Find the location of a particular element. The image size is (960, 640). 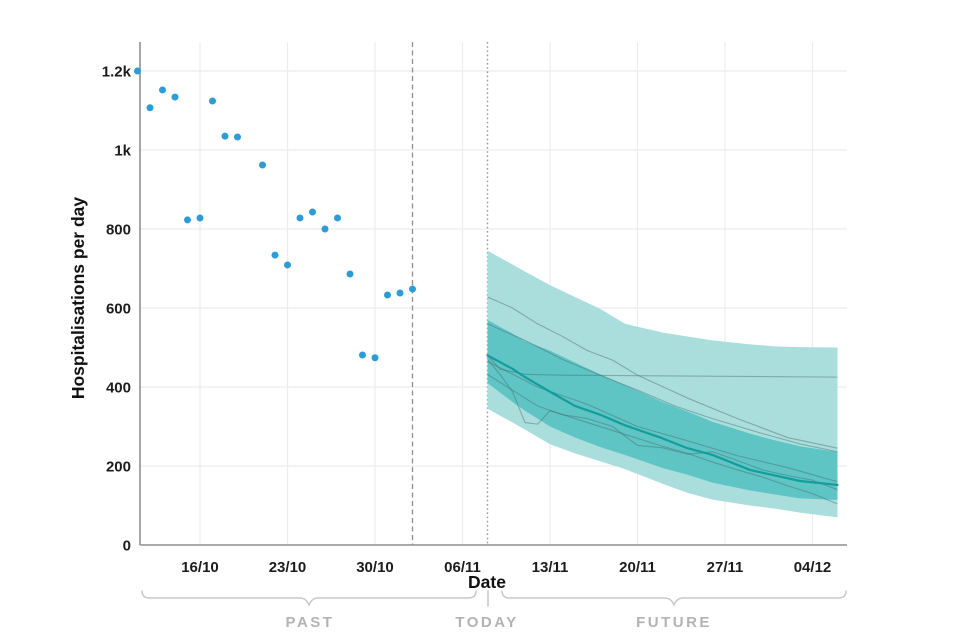

y-tick-label: 800 is located at coordinates (118, 230).